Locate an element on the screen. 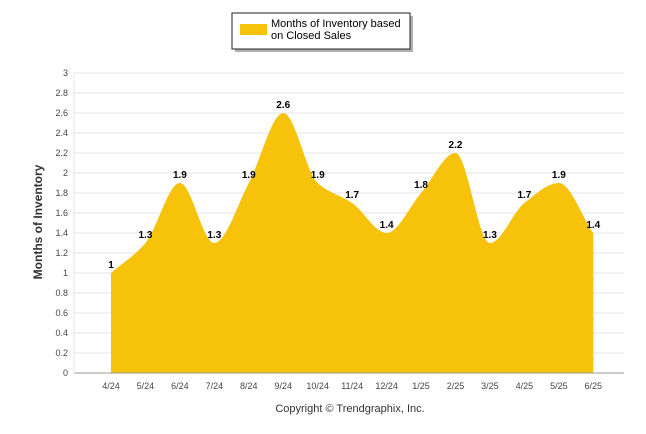 Image resolution: width=646 pixels, height=434 pixels. x-tick-label: 10/24 is located at coordinates (317, 386).